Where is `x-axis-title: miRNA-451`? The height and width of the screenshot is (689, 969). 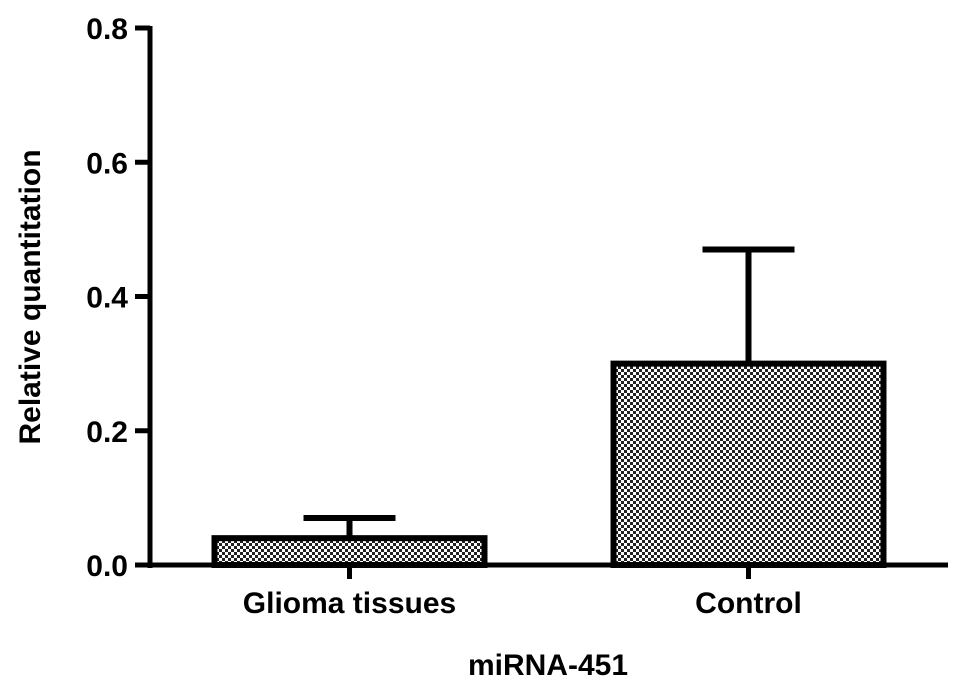 x-axis-title: miRNA-451 is located at coordinates (548, 665).